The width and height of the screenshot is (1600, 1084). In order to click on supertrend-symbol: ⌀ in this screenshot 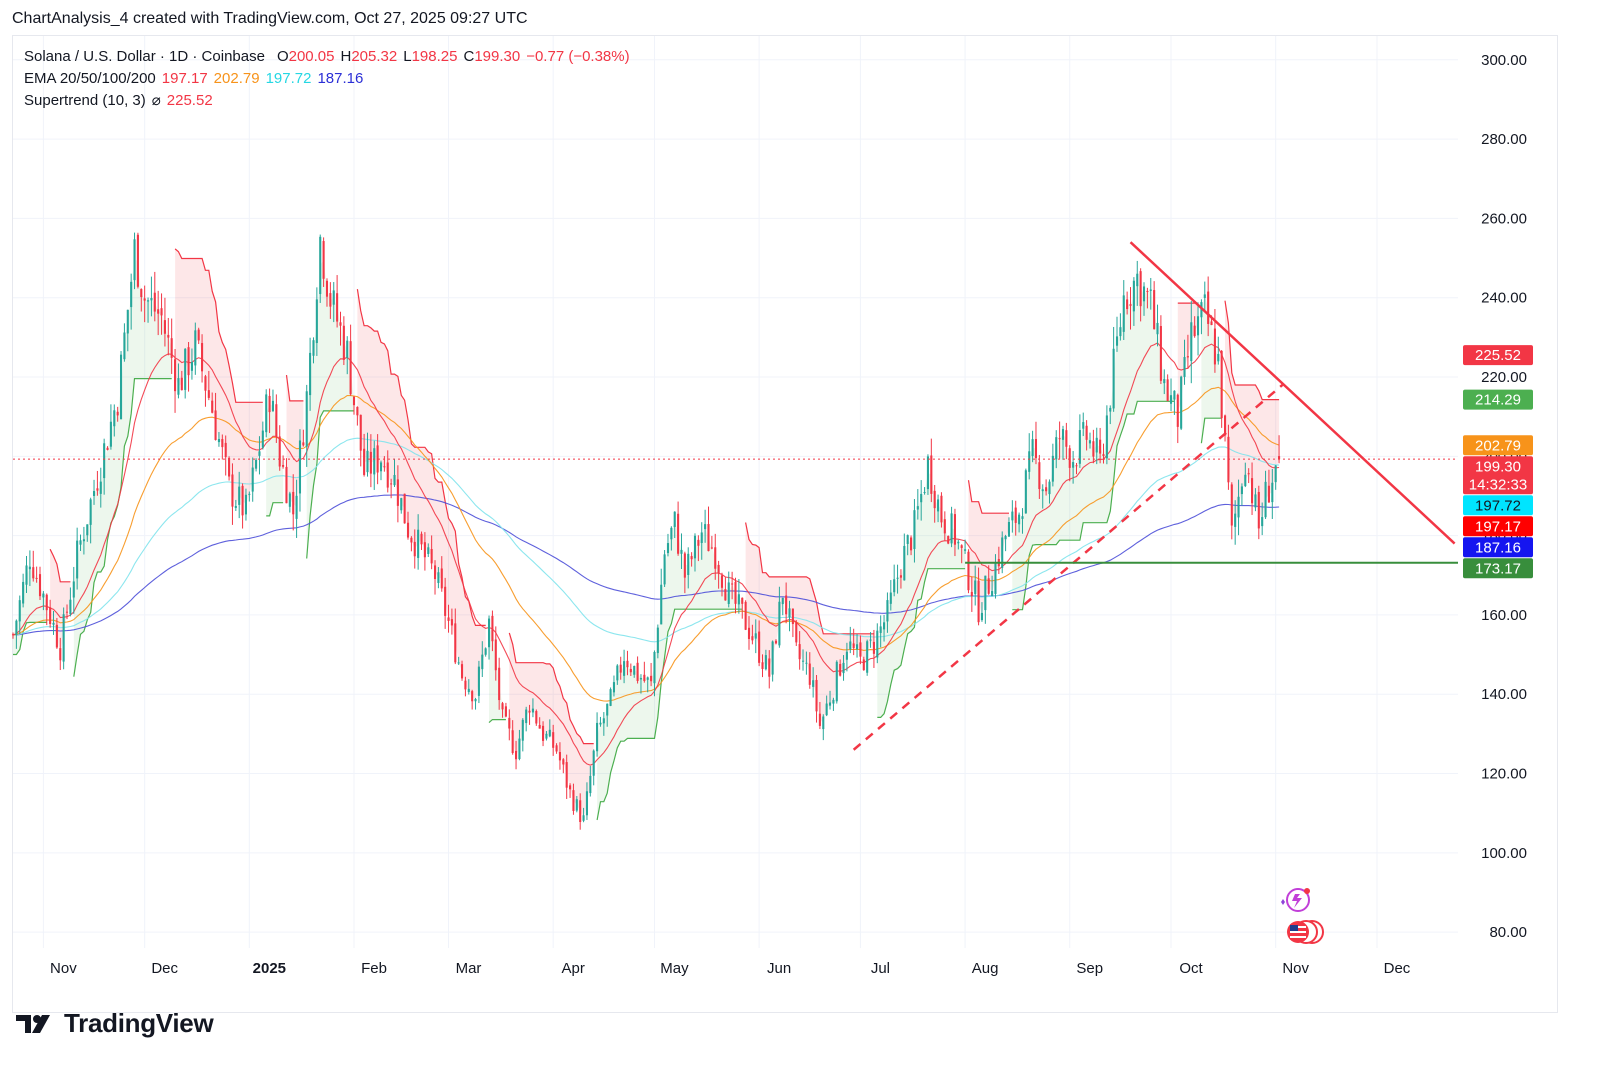, I will do `click(156, 100)`.